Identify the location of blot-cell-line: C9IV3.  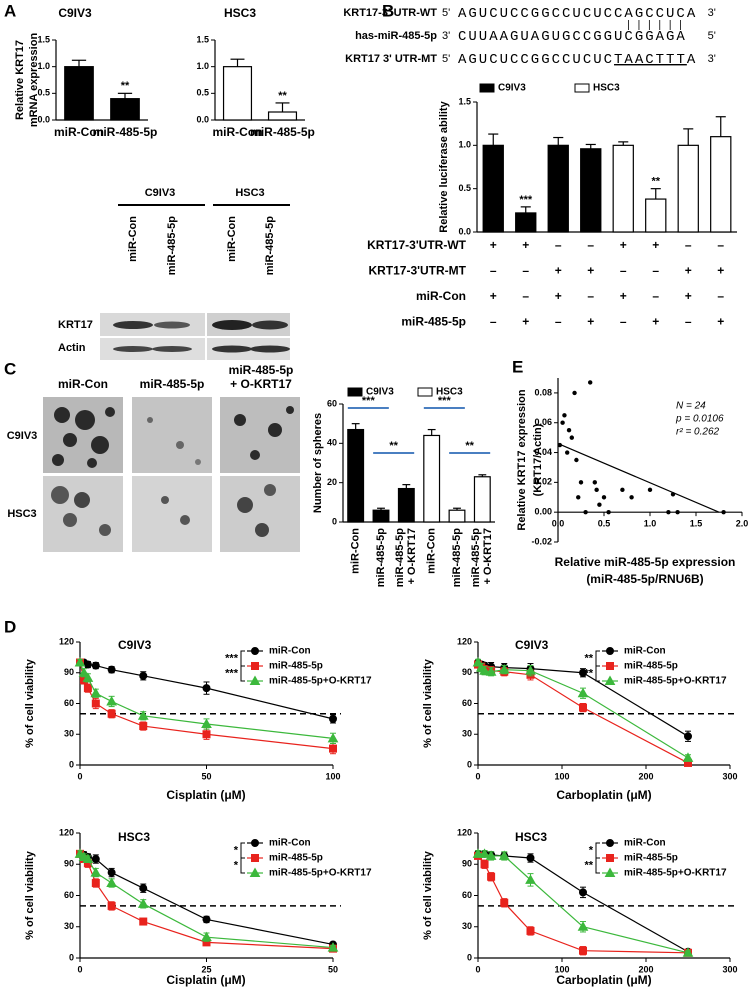
(160, 193).